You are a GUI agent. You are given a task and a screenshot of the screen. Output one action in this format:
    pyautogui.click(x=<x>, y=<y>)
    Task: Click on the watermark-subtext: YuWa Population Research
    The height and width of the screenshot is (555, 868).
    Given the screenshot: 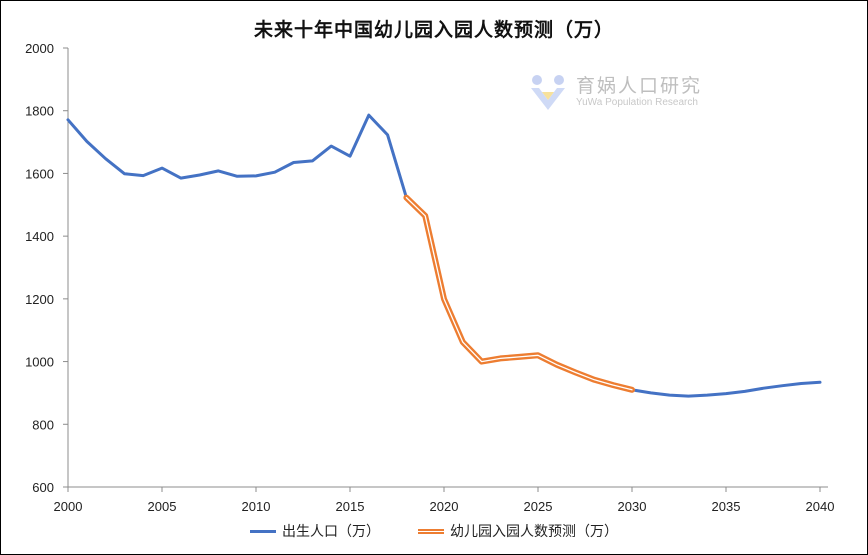 What is the action you would take?
    pyautogui.click(x=637, y=102)
    